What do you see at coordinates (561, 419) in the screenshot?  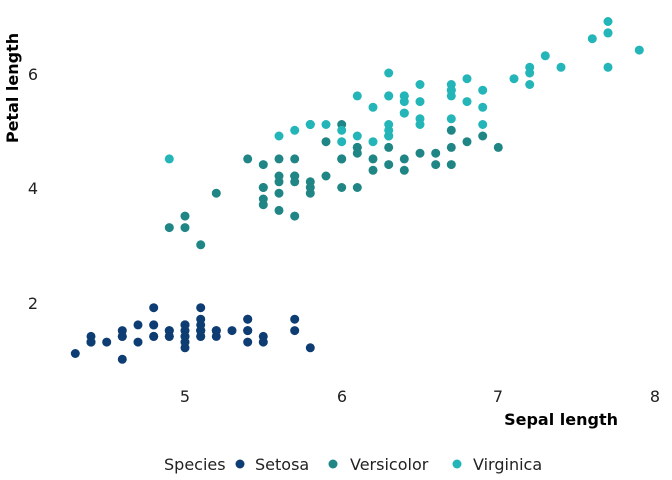 I see `x-axis-title: Sepal length` at bounding box center [561, 419].